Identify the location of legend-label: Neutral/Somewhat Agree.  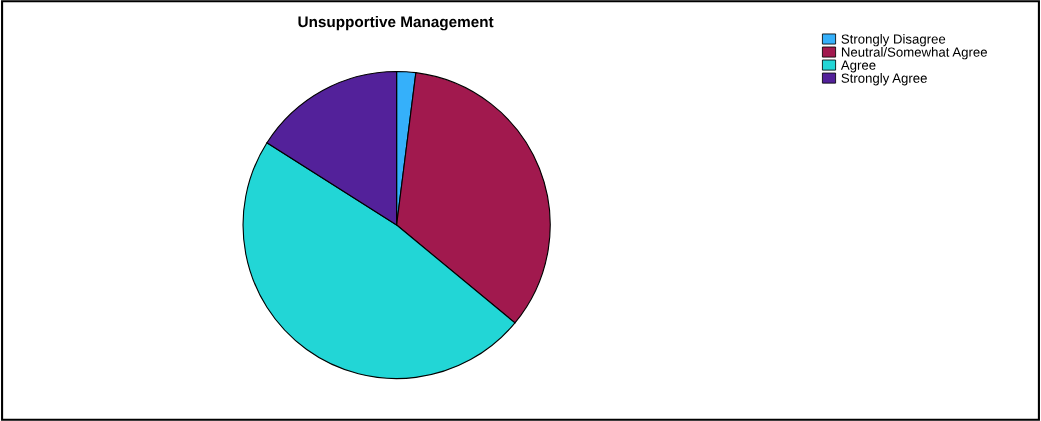
(914, 53).